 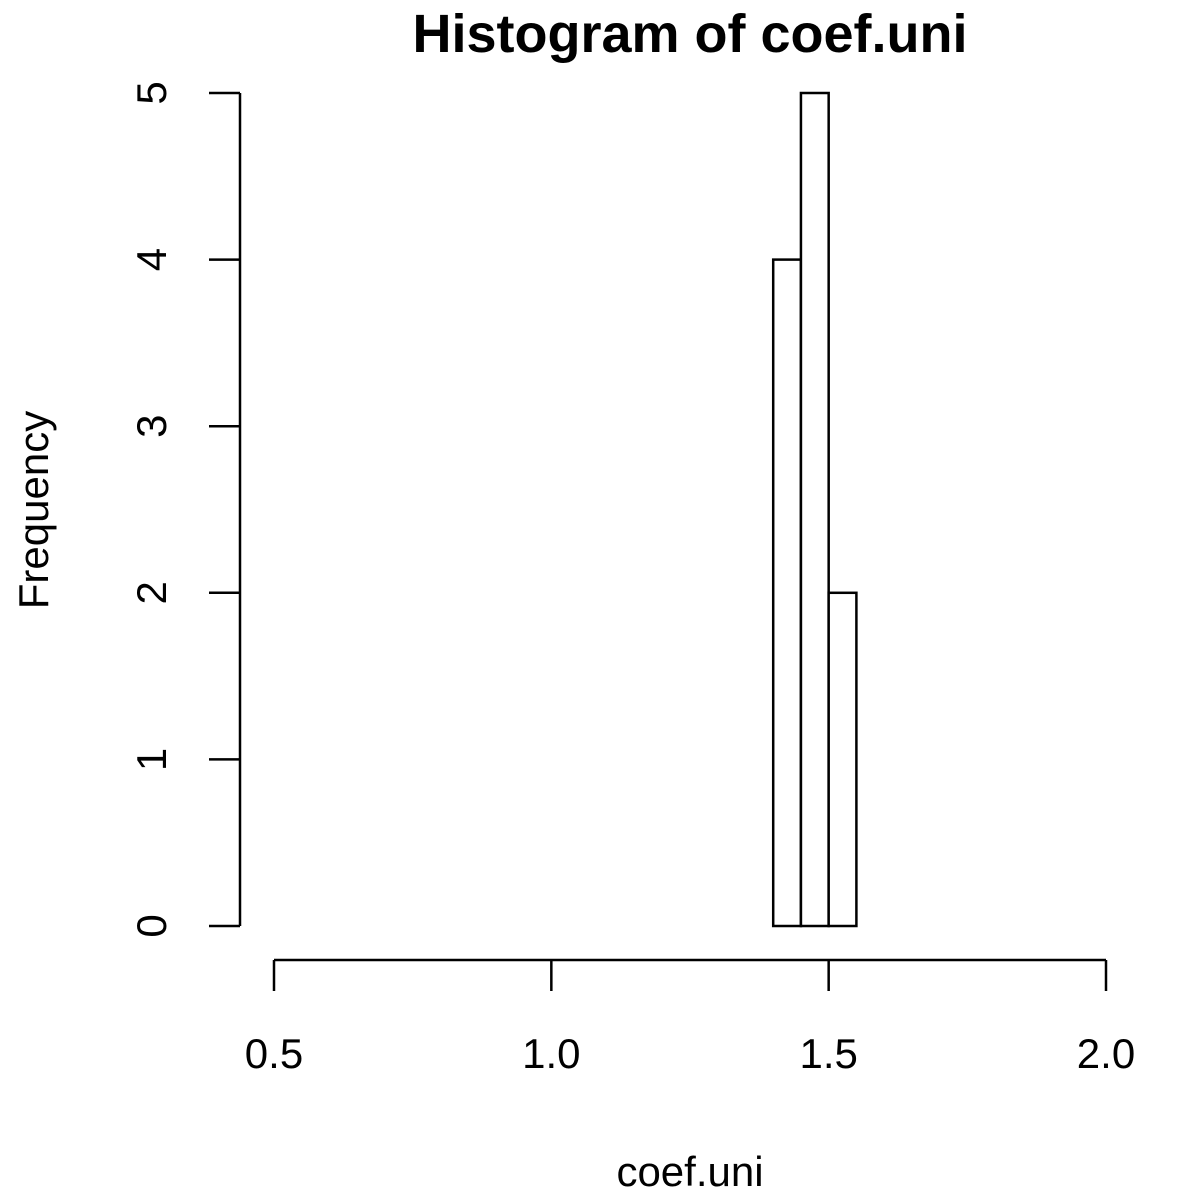 I want to click on y-axis-label: Frequency, so click(x=33, y=510).